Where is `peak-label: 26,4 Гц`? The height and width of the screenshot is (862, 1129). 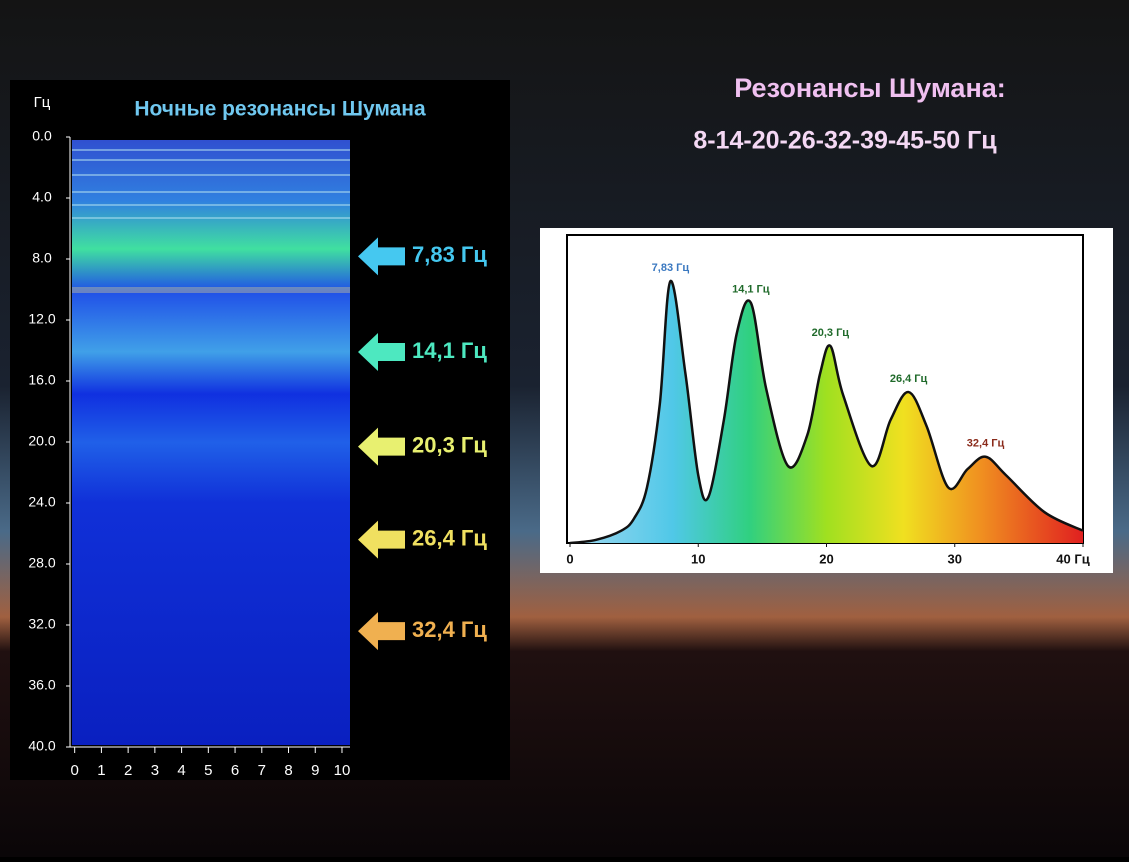
peak-label: 26,4 Гц is located at coordinates (909, 379).